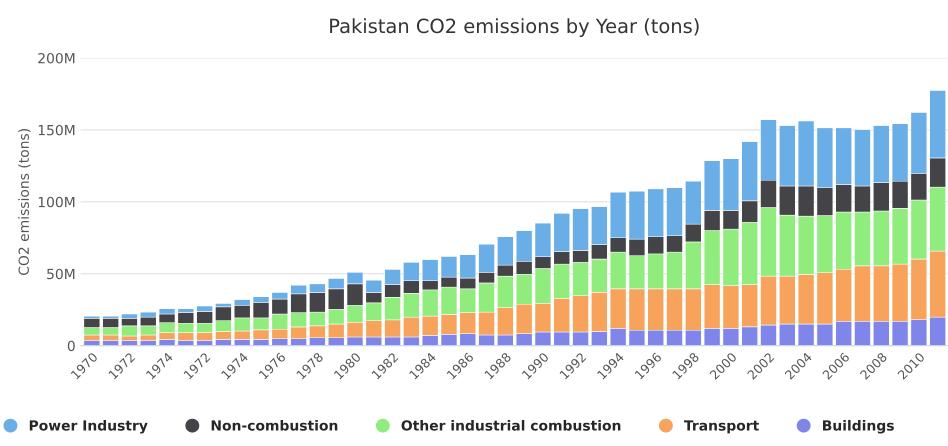 Image resolution: width=948 pixels, height=446 pixels. What do you see at coordinates (275, 425) in the screenshot?
I see `legend-label: Non-combustion` at bounding box center [275, 425].